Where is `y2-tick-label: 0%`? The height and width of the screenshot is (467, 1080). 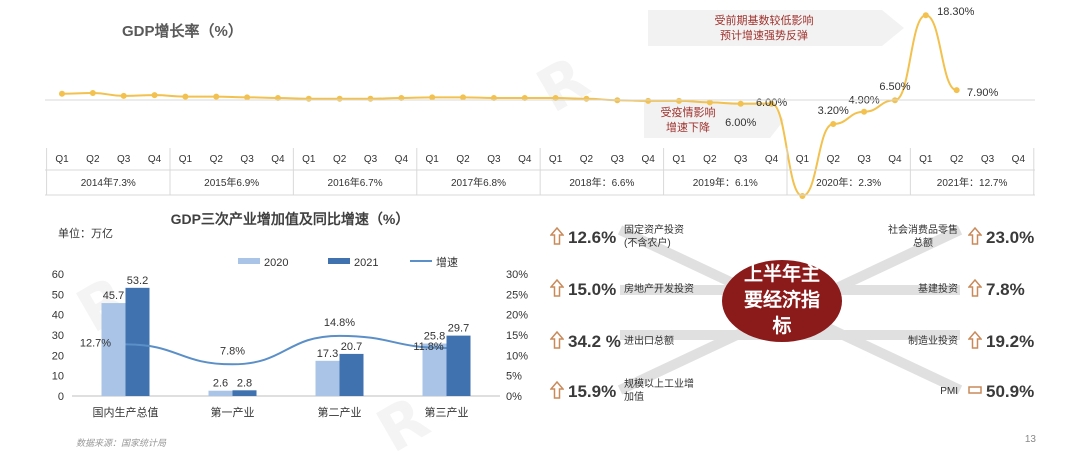
y2-tick-label: 0% is located at coordinates (514, 397).